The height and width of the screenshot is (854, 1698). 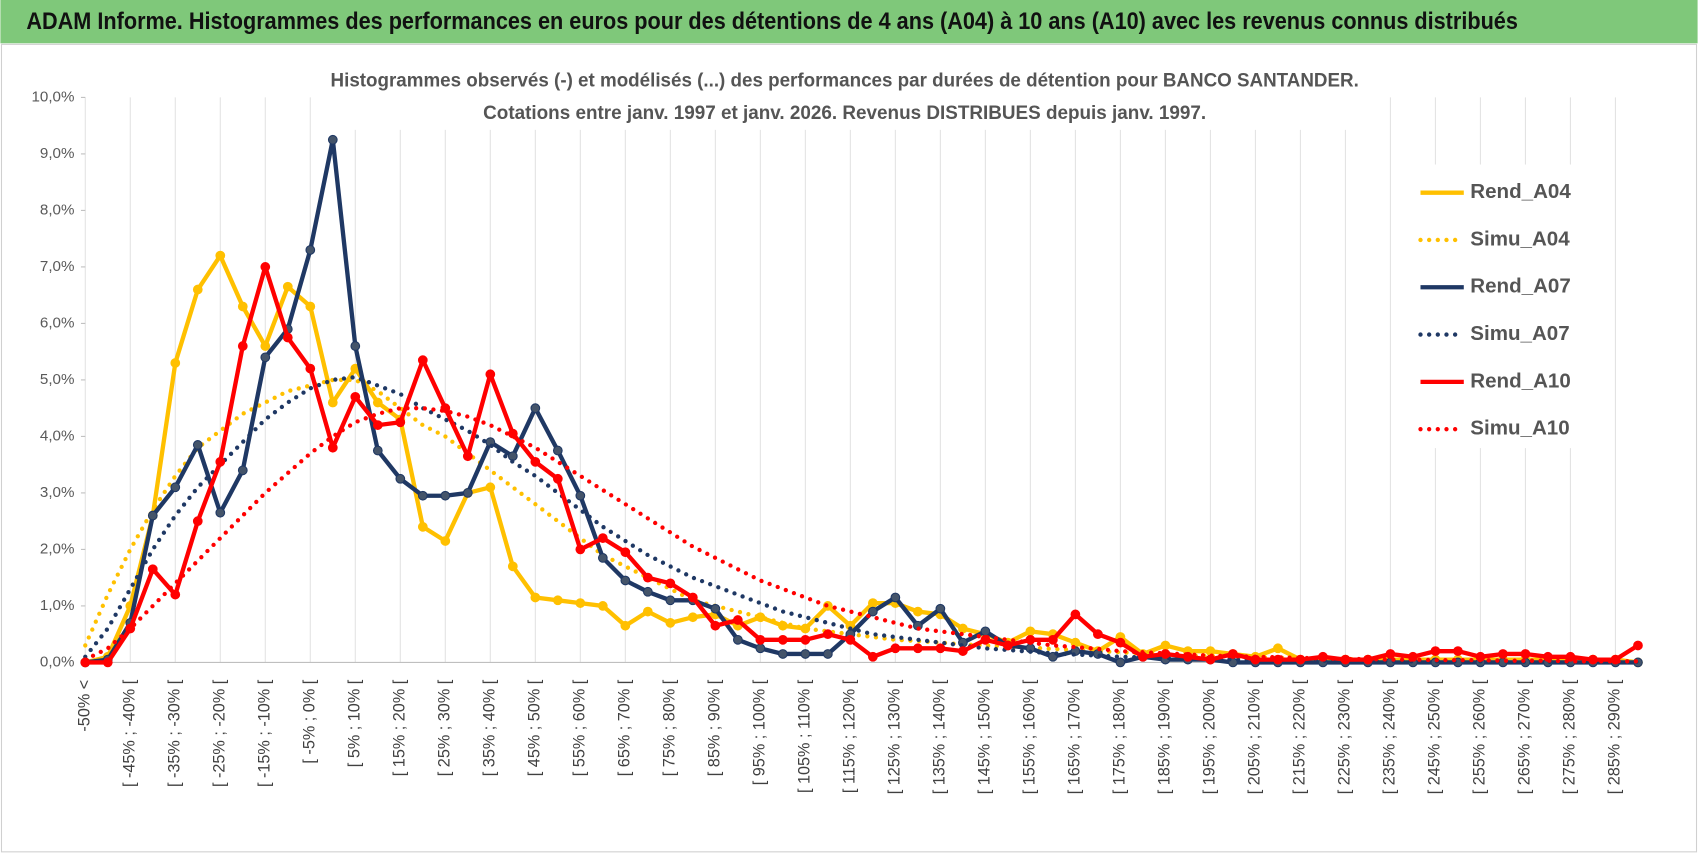 What do you see at coordinates (1488, 306) in the screenshot?
I see `legend-box` at bounding box center [1488, 306].